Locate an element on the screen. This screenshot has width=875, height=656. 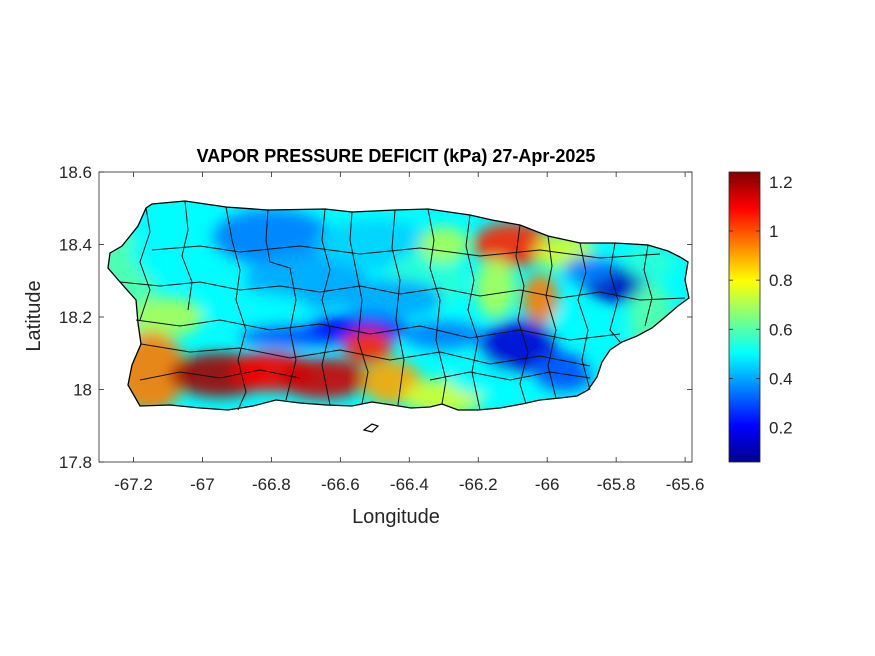
y-tick-label: 17.8 is located at coordinates (75, 462).